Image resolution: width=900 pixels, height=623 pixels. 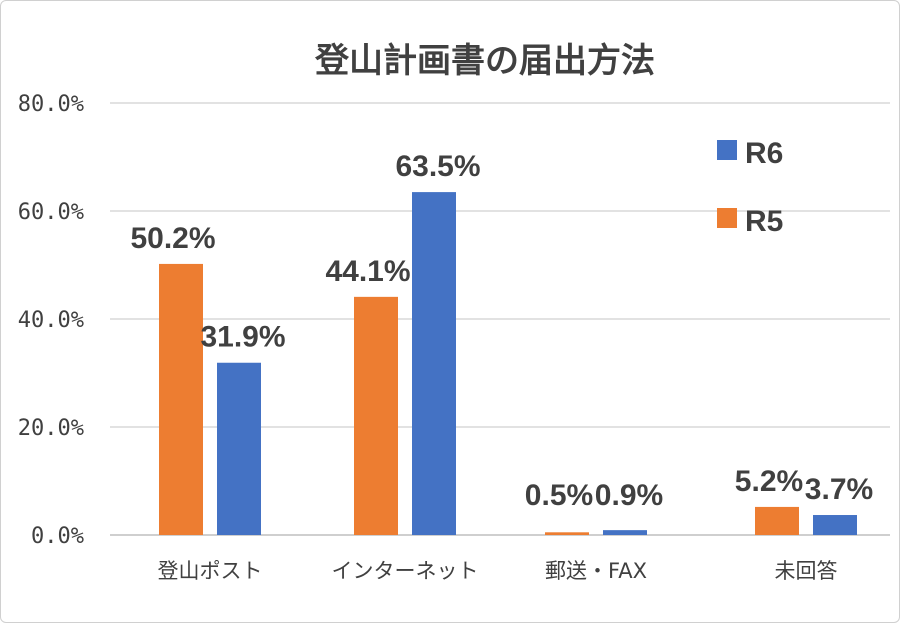 What do you see at coordinates (405, 571) in the screenshot?
I see `x-tick-label: インターネット` at bounding box center [405, 571].